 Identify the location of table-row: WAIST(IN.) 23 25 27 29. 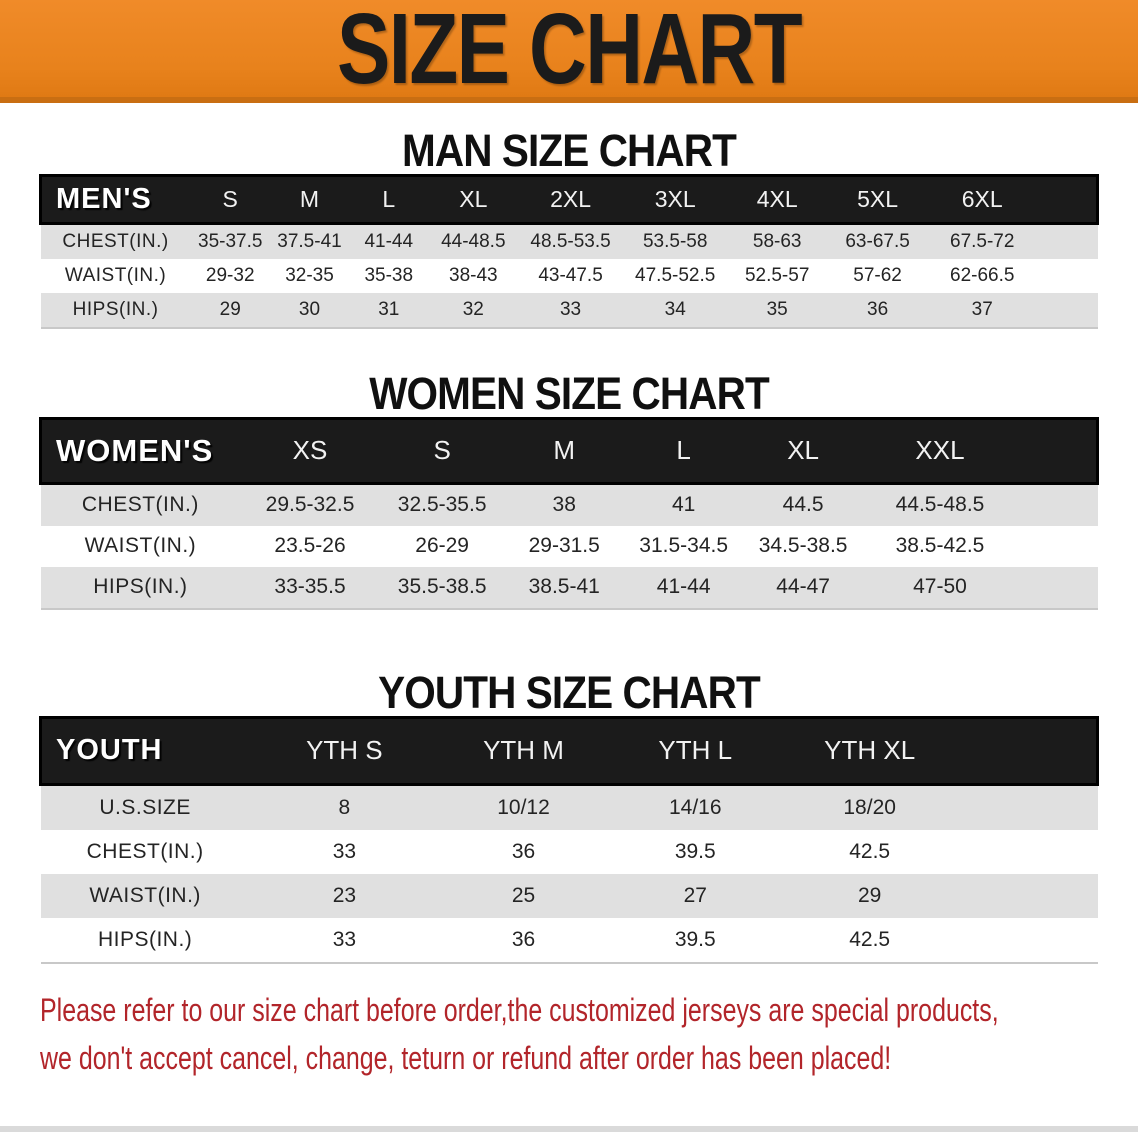
(569, 895).